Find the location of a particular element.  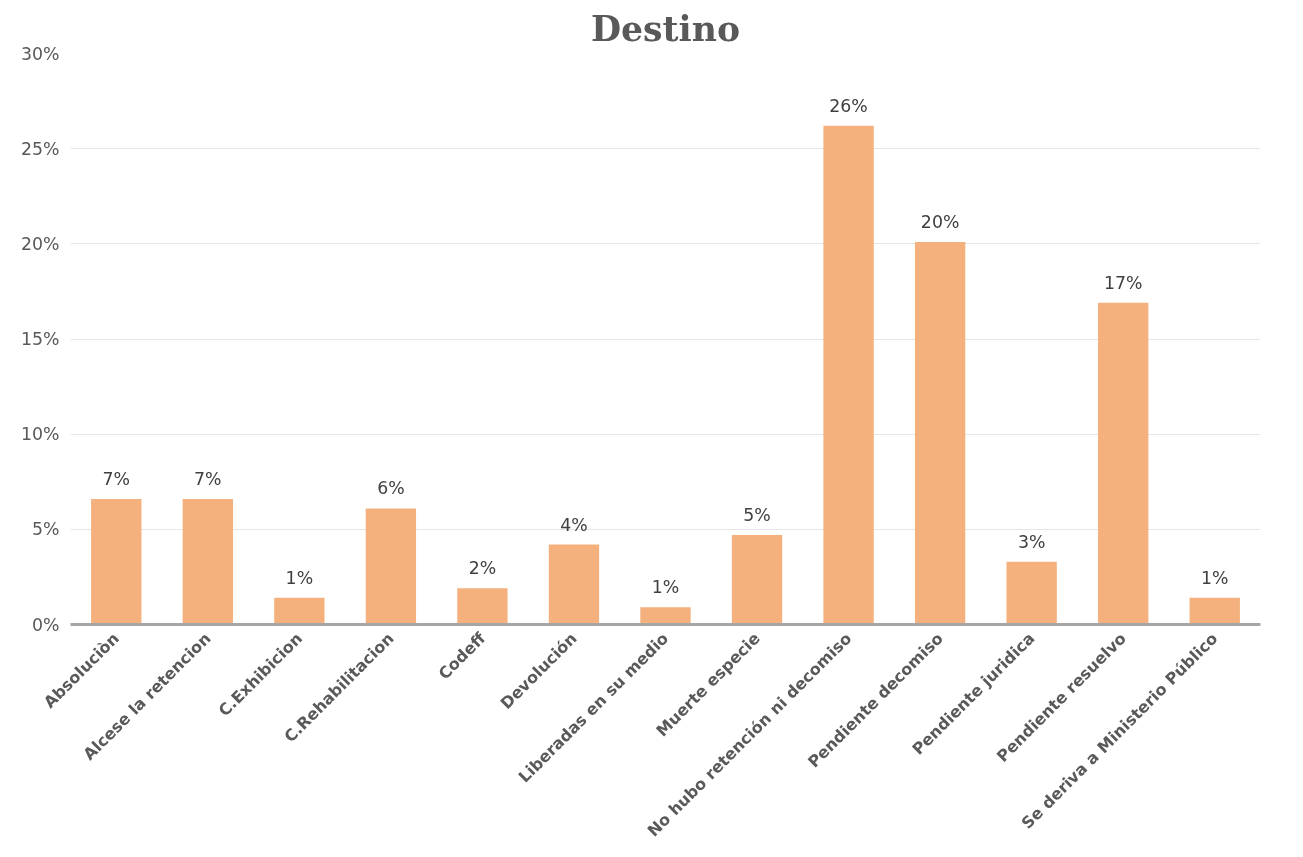

y-tick-label: 30% is located at coordinates (40, 53).